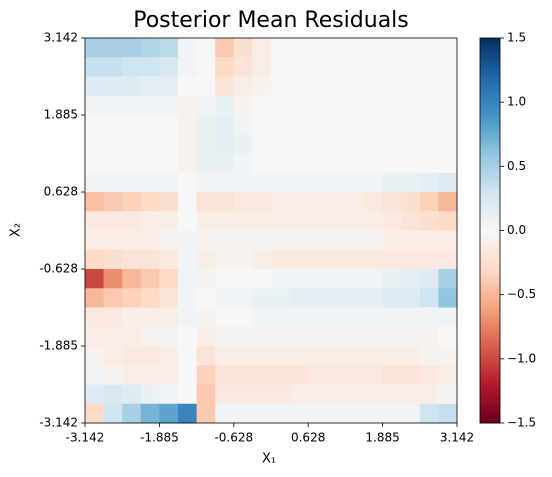  What do you see at coordinates (16, 230) in the screenshot?
I see `y-axis-label: X₂` at bounding box center [16, 230].